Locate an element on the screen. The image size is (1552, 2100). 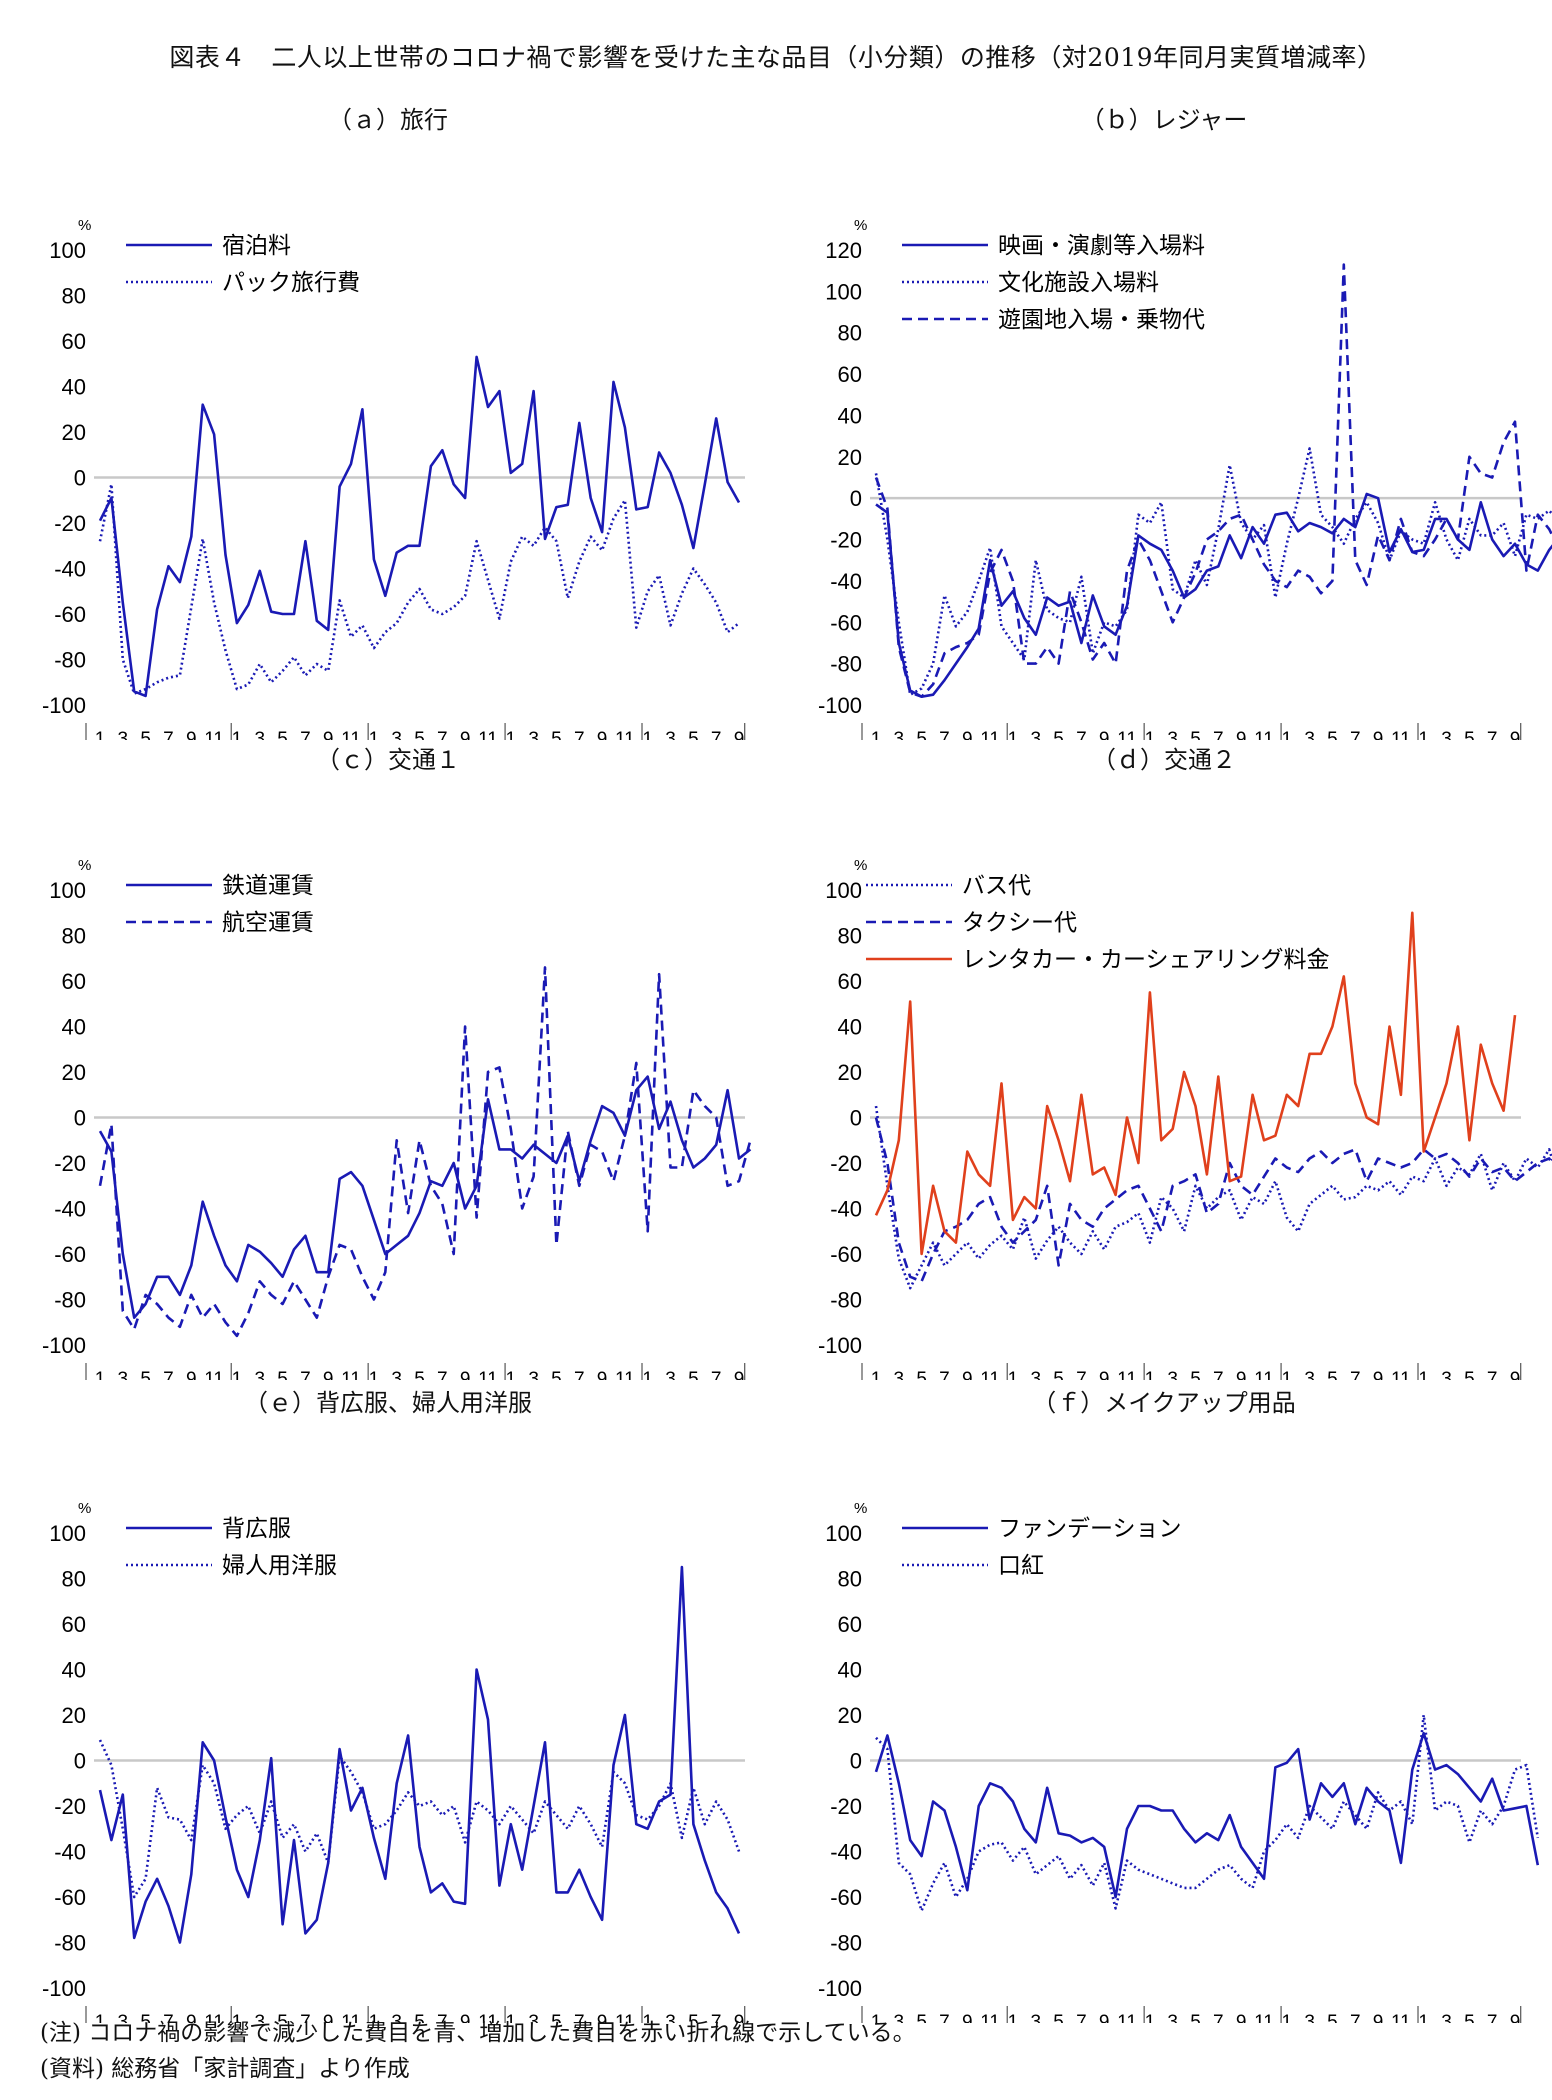
y-tick-label: 0 is located at coordinates (856, 498).